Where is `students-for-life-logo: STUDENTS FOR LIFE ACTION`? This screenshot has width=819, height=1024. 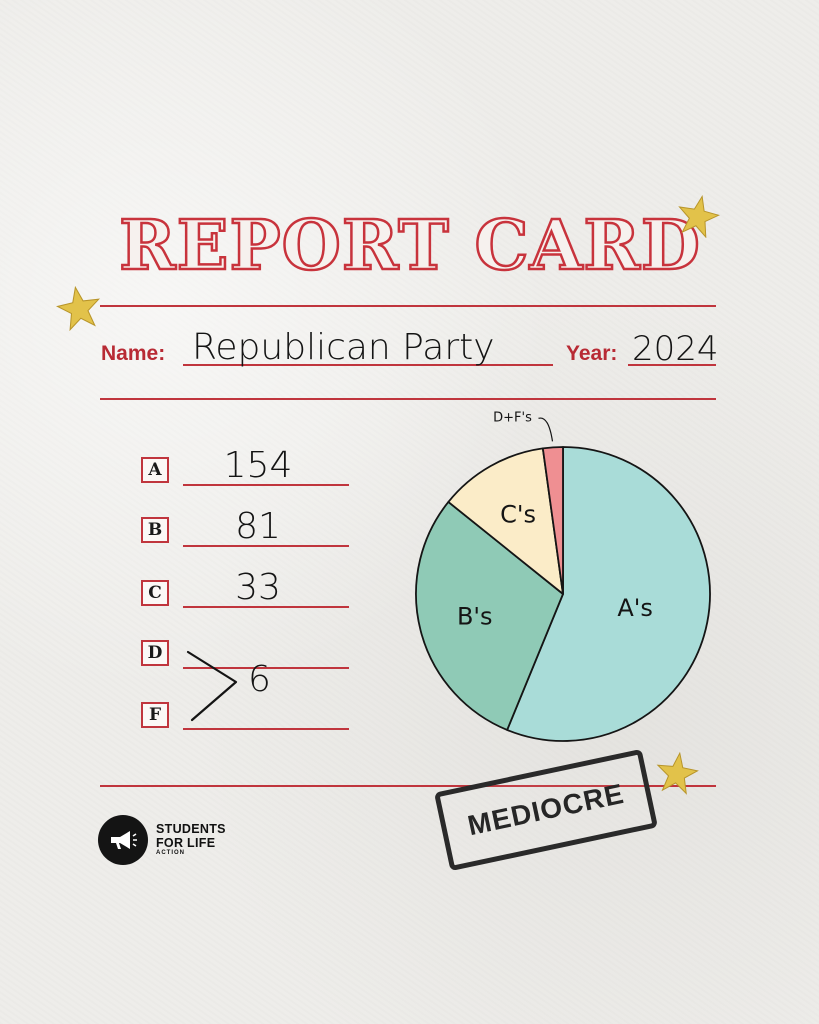 students-for-life-logo: STUDENTS FOR LIFE ACTION is located at coordinates (162, 840).